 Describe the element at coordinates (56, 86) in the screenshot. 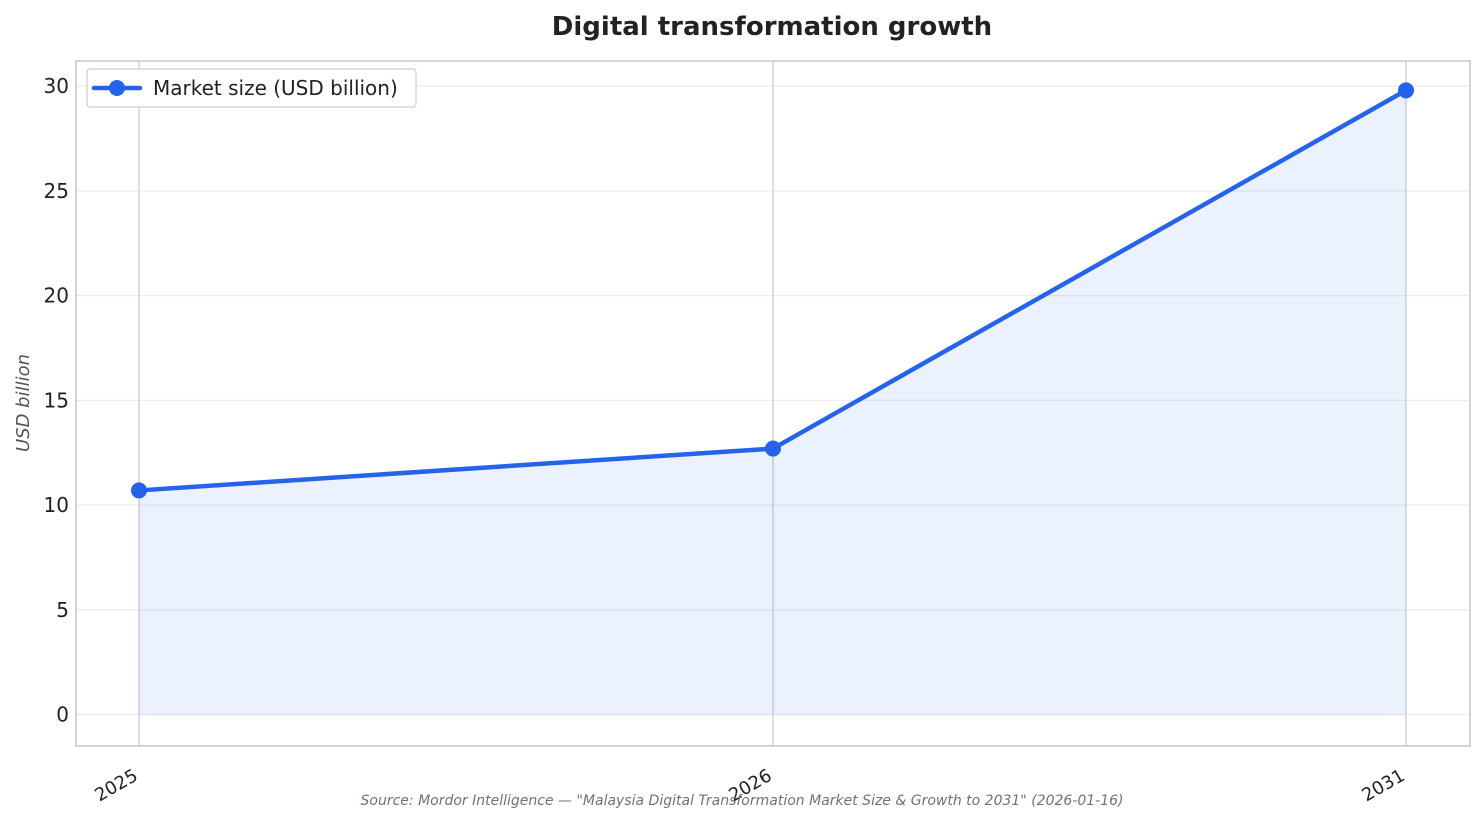

I see `y-tick-label: 30` at that location.